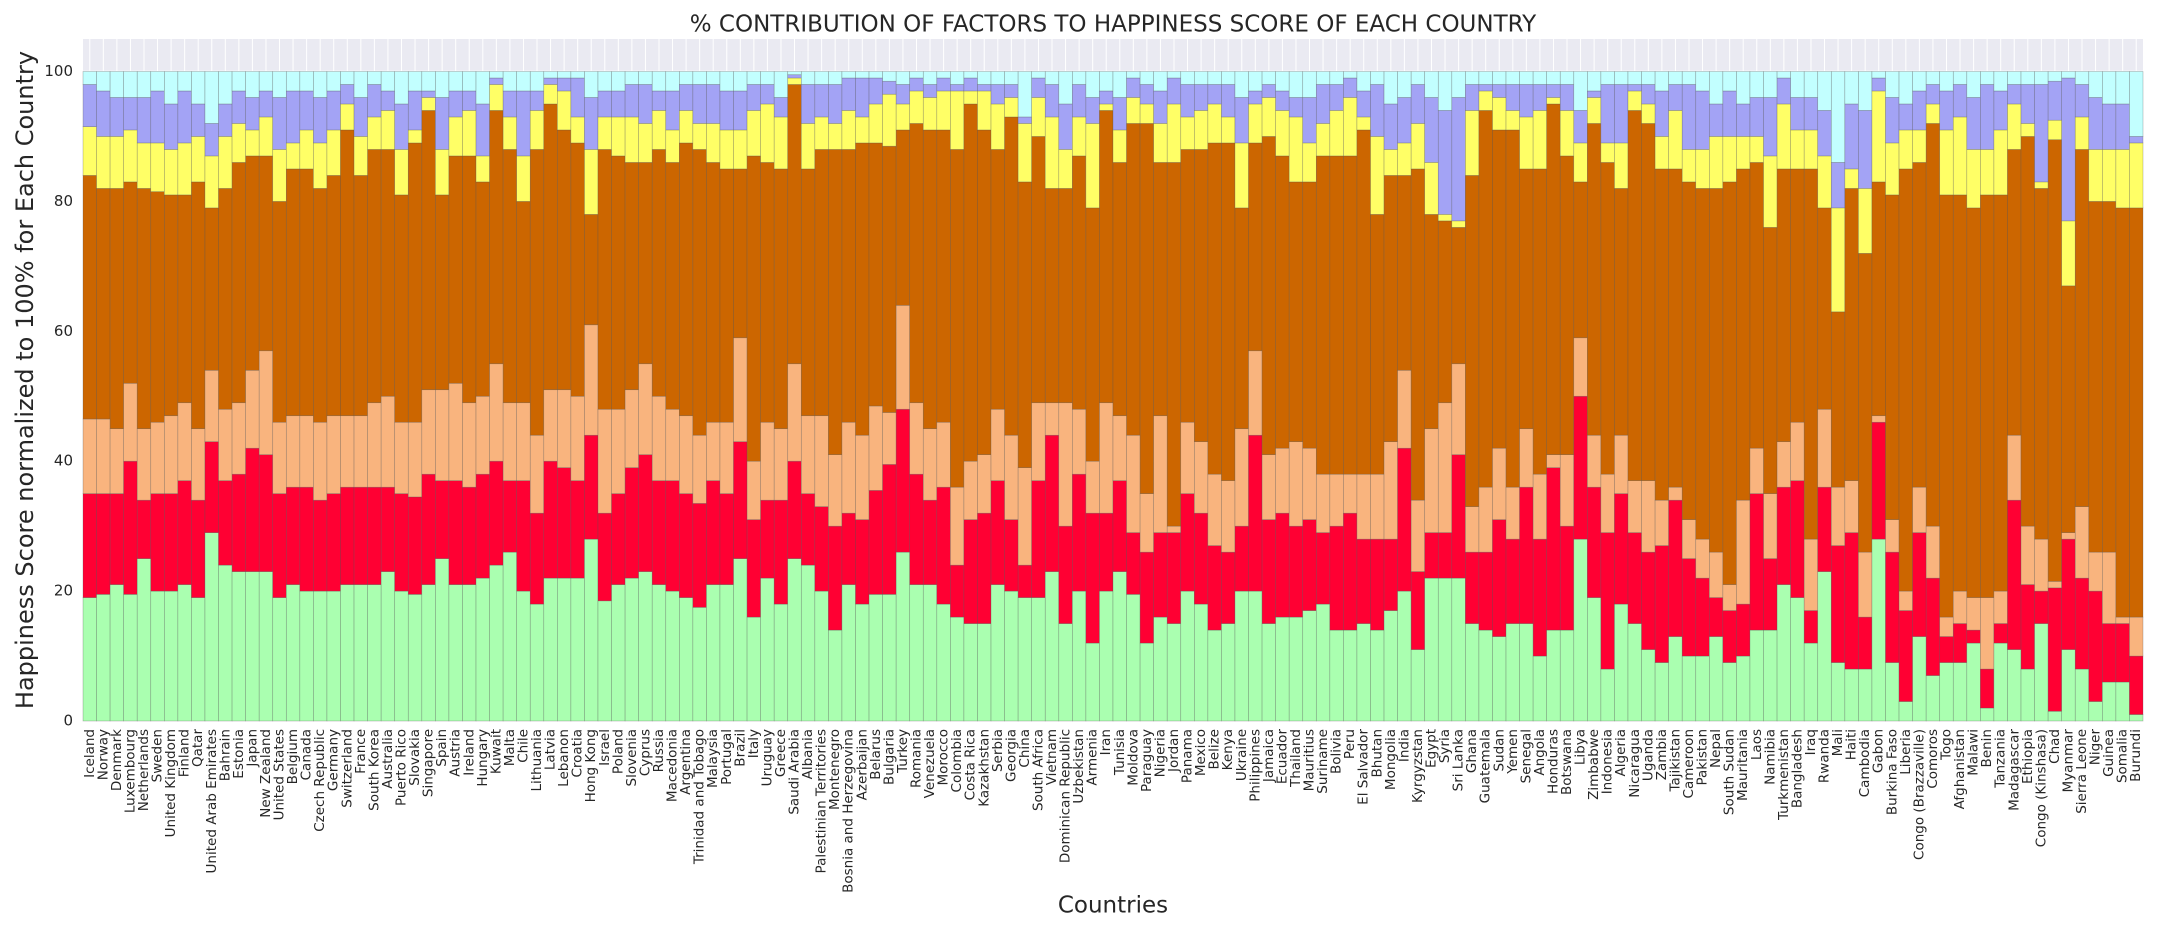  I want to click on x-tick-label: Lebanon, so click(564, 758).